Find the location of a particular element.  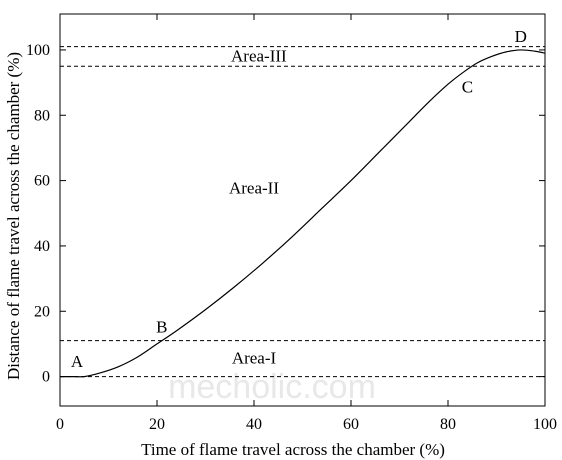

x-tick-label-60: 60 is located at coordinates (351, 424).